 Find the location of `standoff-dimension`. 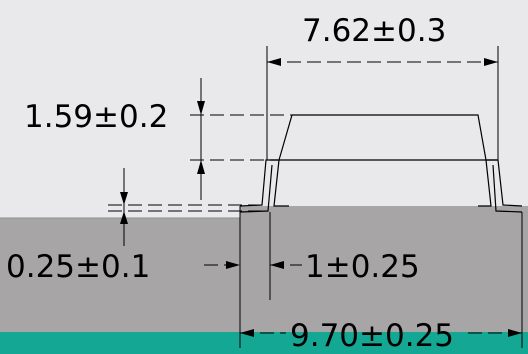

standoff-dimension is located at coordinates (188, 207).